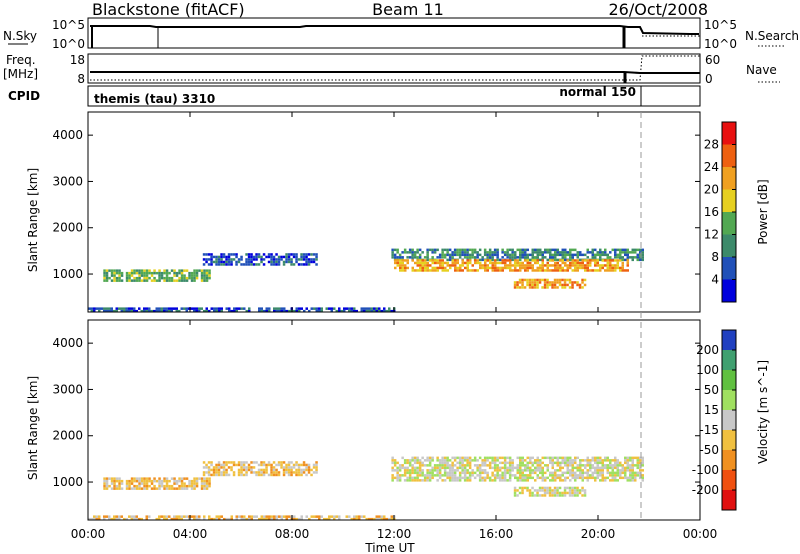  Describe the element at coordinates (714, 420) in the screenshot. I see `velocity-colorbar: 200 100 50 15 -15 -50 -100 -200` at that location.